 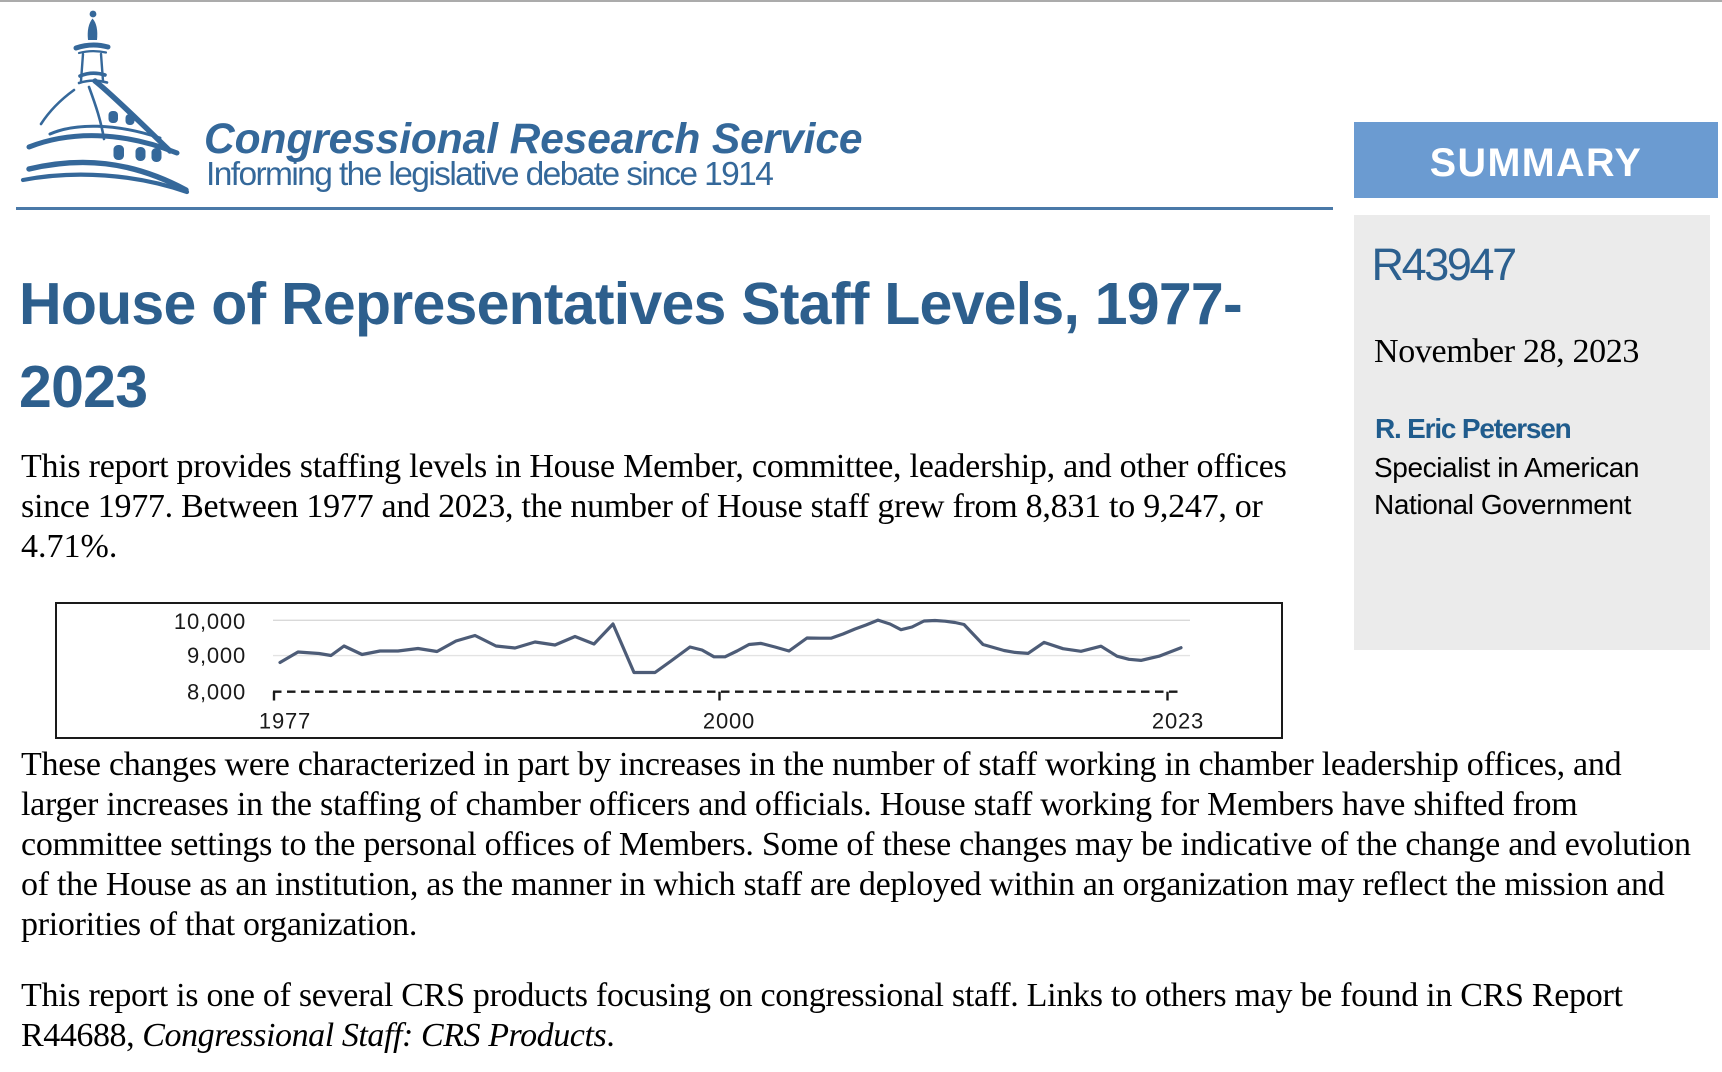 What do you see at coordinates (216, 655) in the screenshot?
I see `svg-text: 9,000` at bounding box center [216, 655].